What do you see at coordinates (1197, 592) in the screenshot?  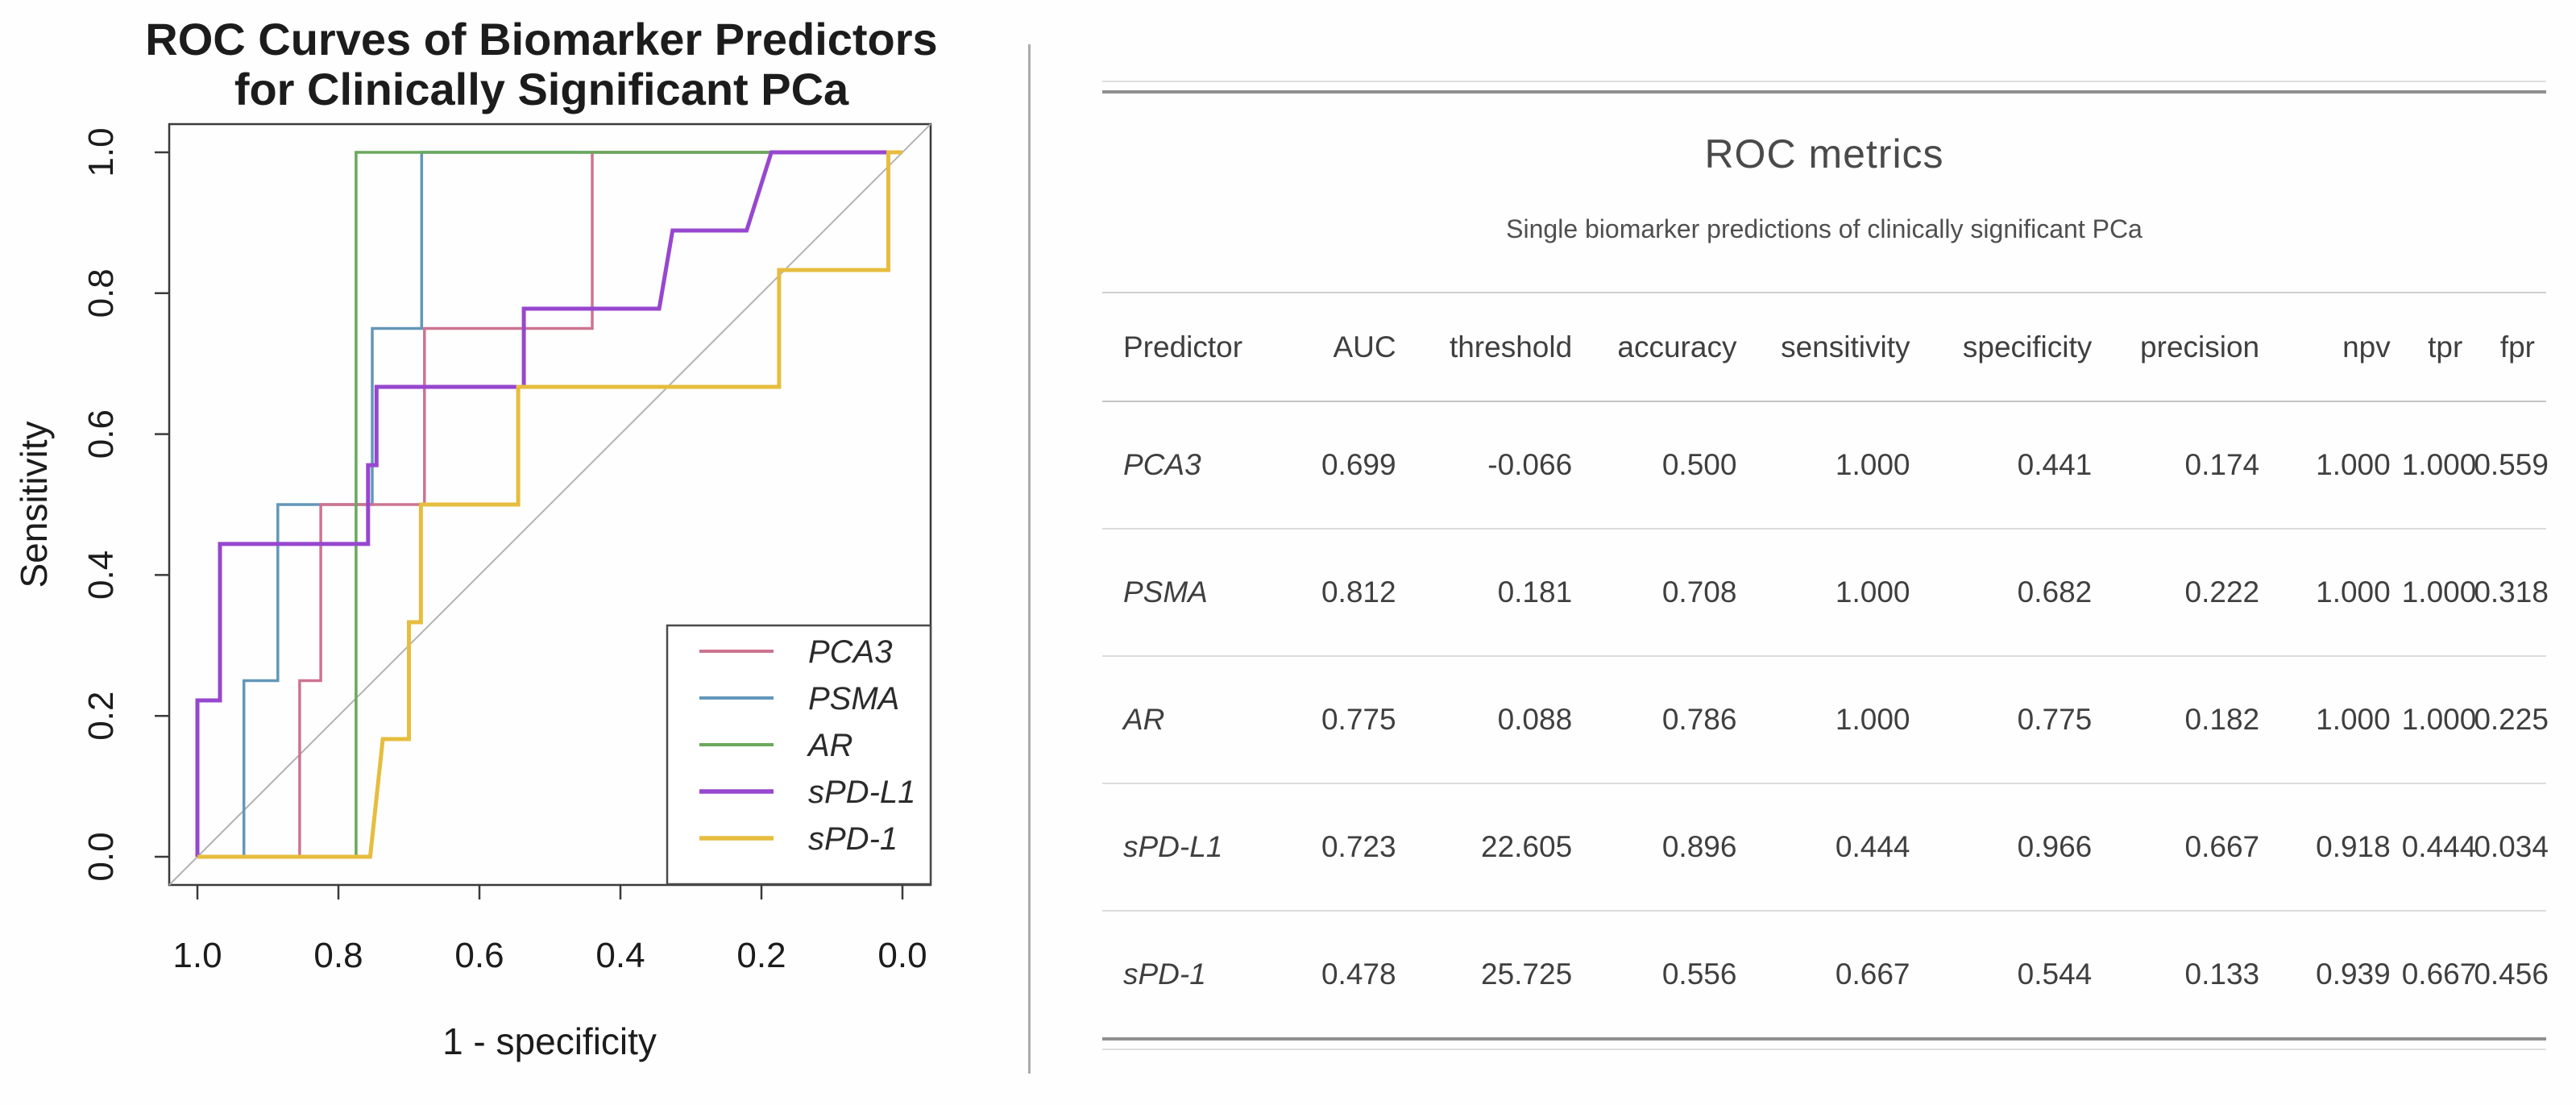 I see `predictor-cell: PSMA` at bounding box center [1197, 592].